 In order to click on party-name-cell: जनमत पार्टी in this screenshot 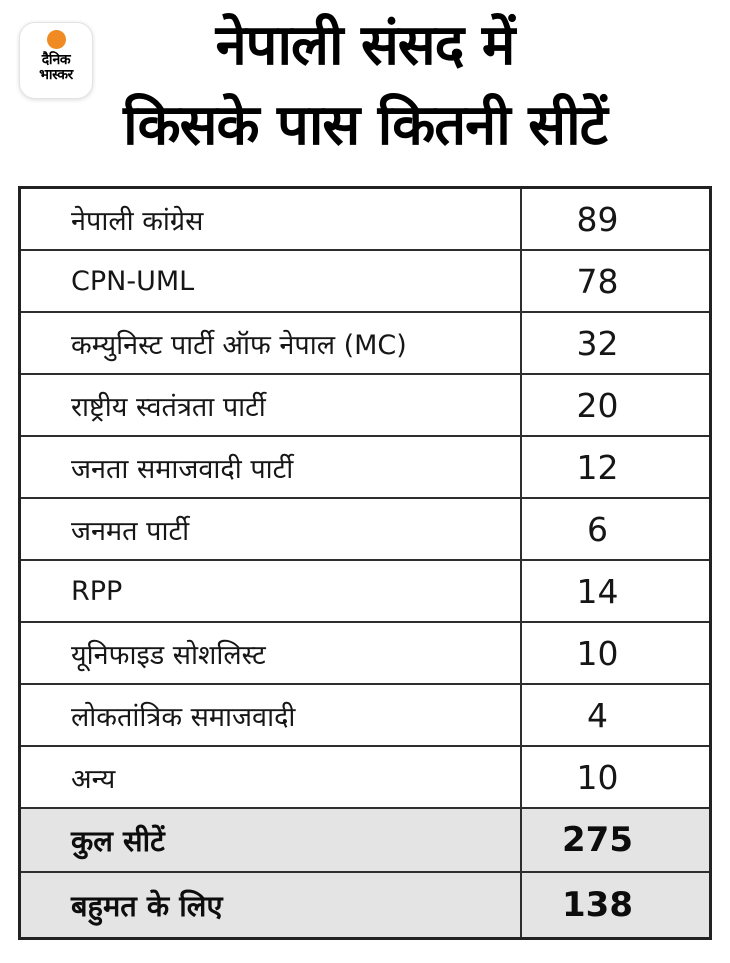, I will do `click(271, 529)`.